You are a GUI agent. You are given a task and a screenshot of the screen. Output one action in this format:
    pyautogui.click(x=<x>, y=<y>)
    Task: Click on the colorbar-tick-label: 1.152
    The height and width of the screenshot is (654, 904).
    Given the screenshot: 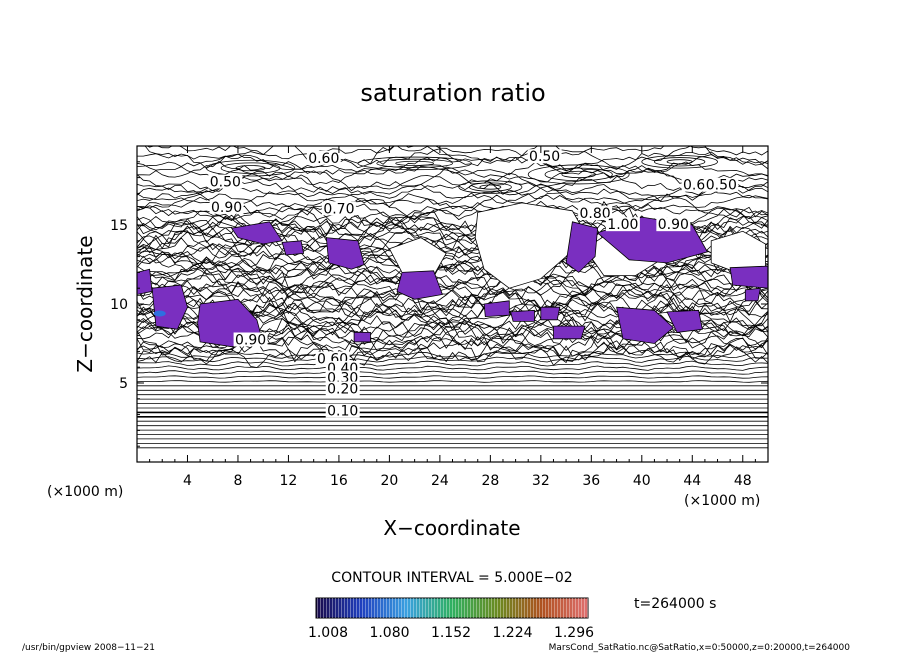 What is the action you would take?
    pyautogui.click(x=451, y=633)
    